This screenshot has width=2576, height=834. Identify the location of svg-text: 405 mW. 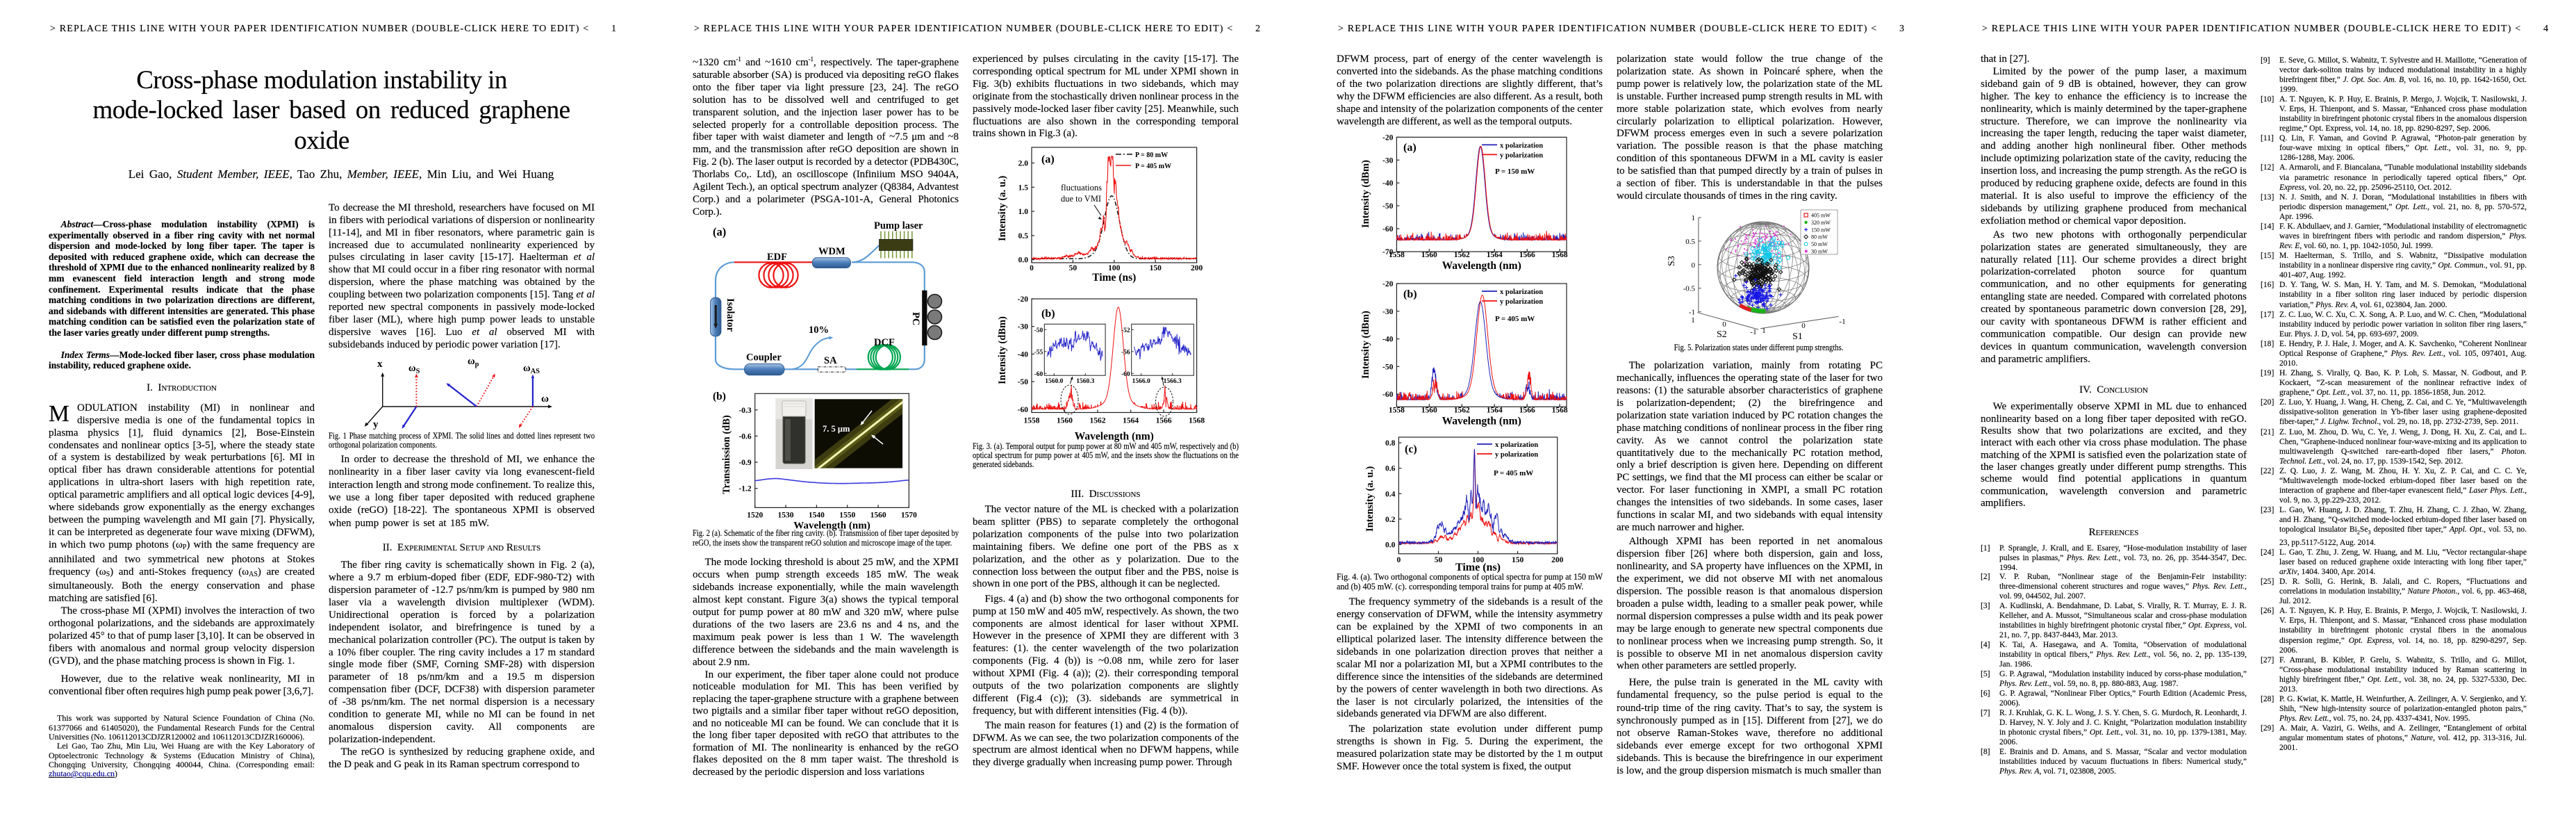
(1821, 216).